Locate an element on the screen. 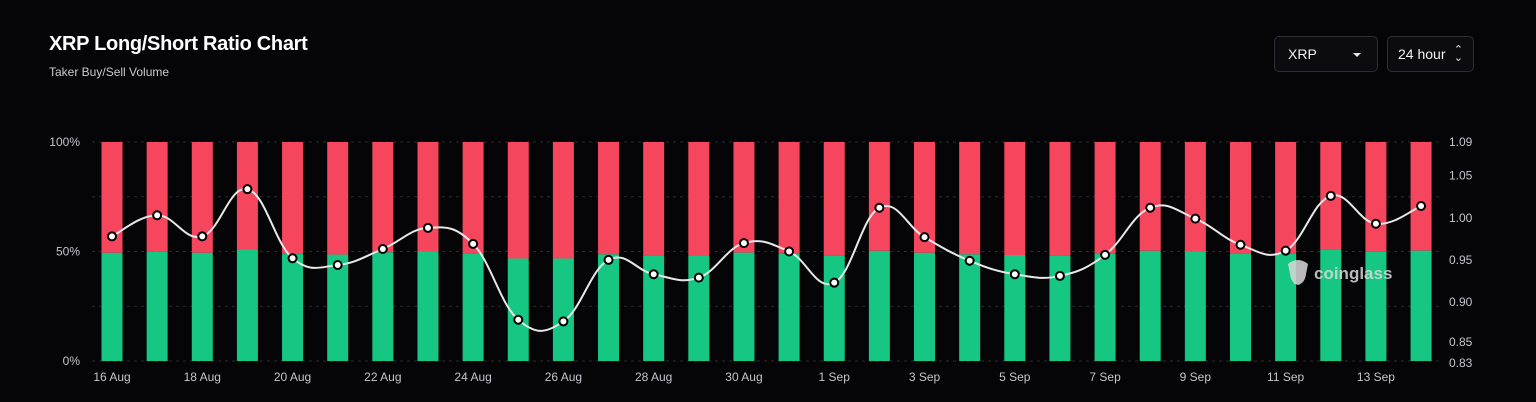 This screenshot has width=1536, height=402. x-tick-label: 24 Aug is located at coordinates (472, 377).